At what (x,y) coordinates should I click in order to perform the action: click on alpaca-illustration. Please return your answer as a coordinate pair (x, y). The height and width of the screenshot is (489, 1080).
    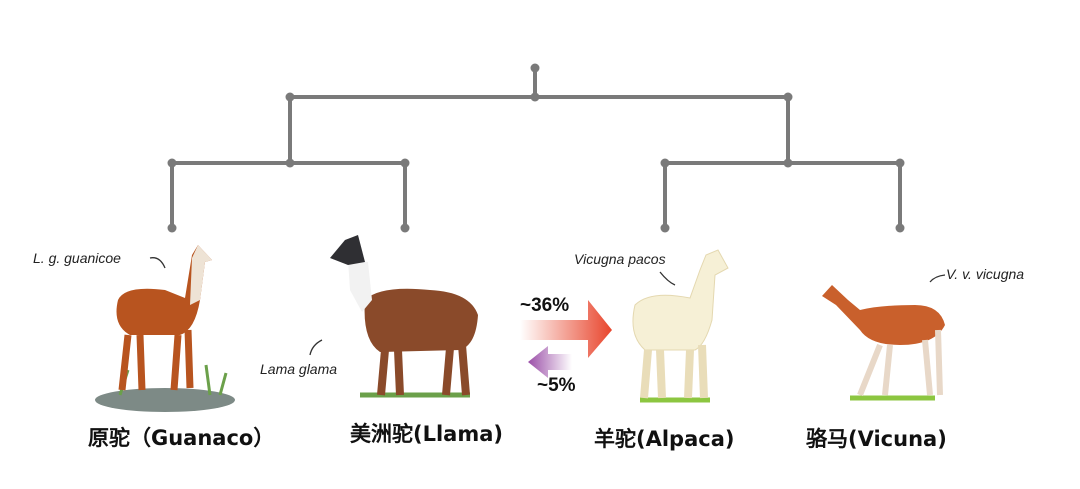
    Looking at the image, I should click on (680, 326).